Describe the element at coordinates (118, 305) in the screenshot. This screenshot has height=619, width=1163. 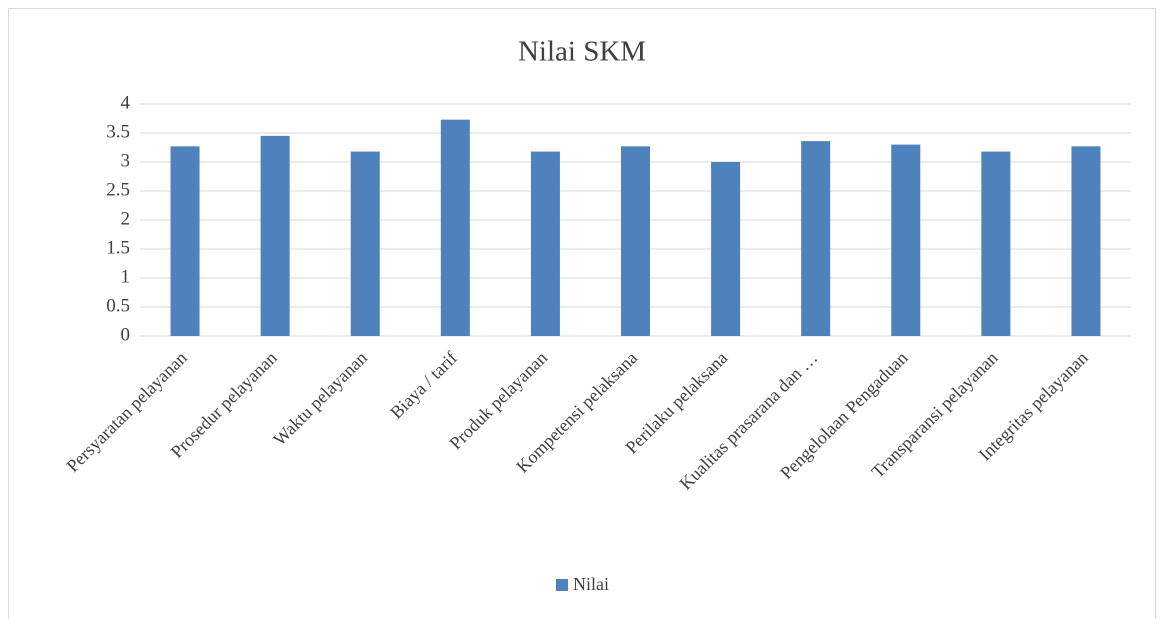
I see `y-tick-label: 0.5` at that location.